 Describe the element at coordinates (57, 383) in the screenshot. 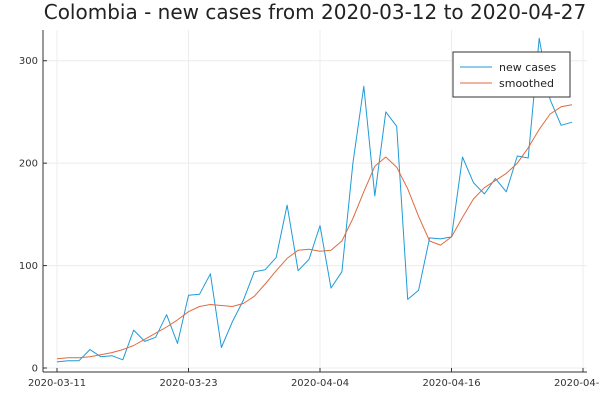

I see `x-tick-label: 2020-03-11` at that location.